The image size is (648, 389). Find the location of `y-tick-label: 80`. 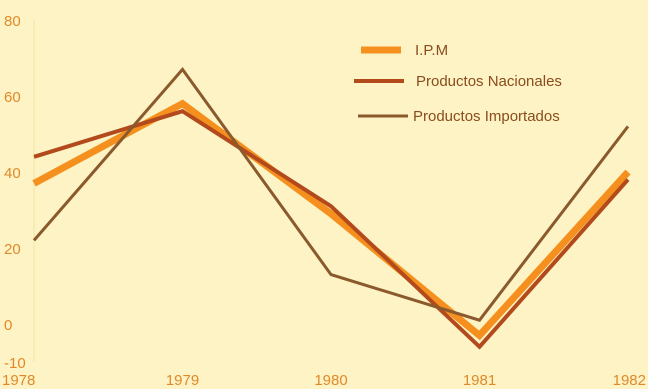

y-tick-label: 80 is located at coordinates (12, 21).